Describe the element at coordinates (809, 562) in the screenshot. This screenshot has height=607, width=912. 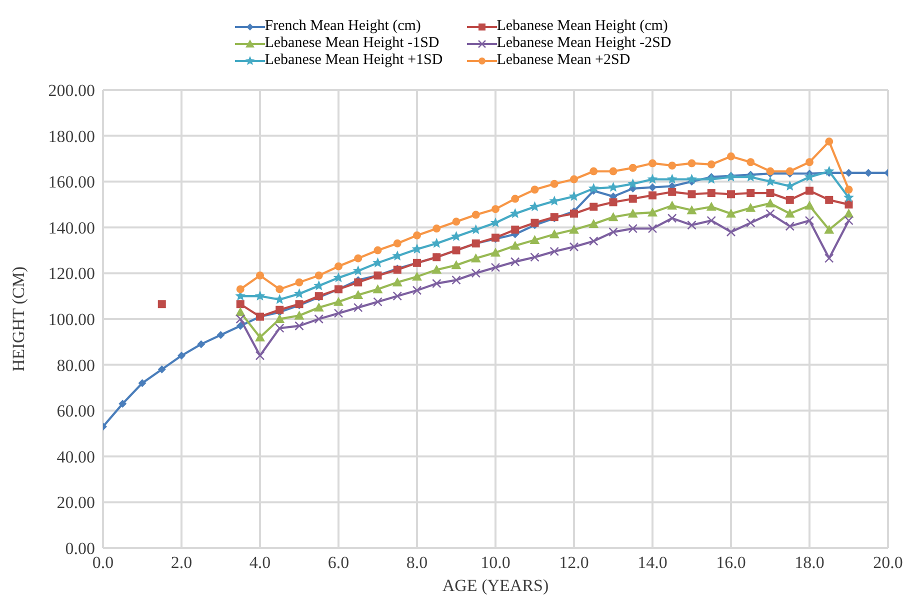
I see `x-tick-label: 18.0` at that location.